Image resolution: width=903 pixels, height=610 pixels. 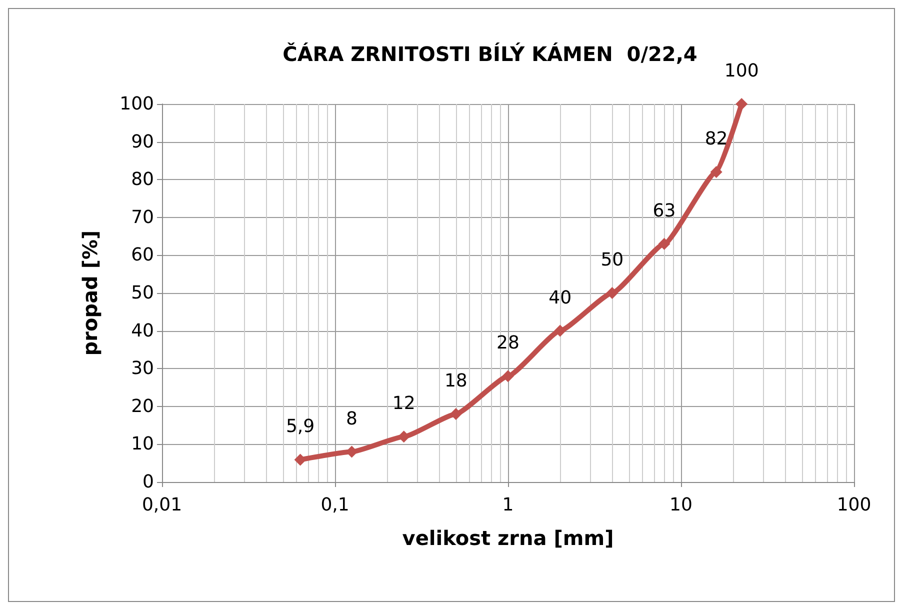 What do you see at coordinates (142, 255) in the screenshot?
I see `y-tick-label: 60` at bounding box center [142, 255].